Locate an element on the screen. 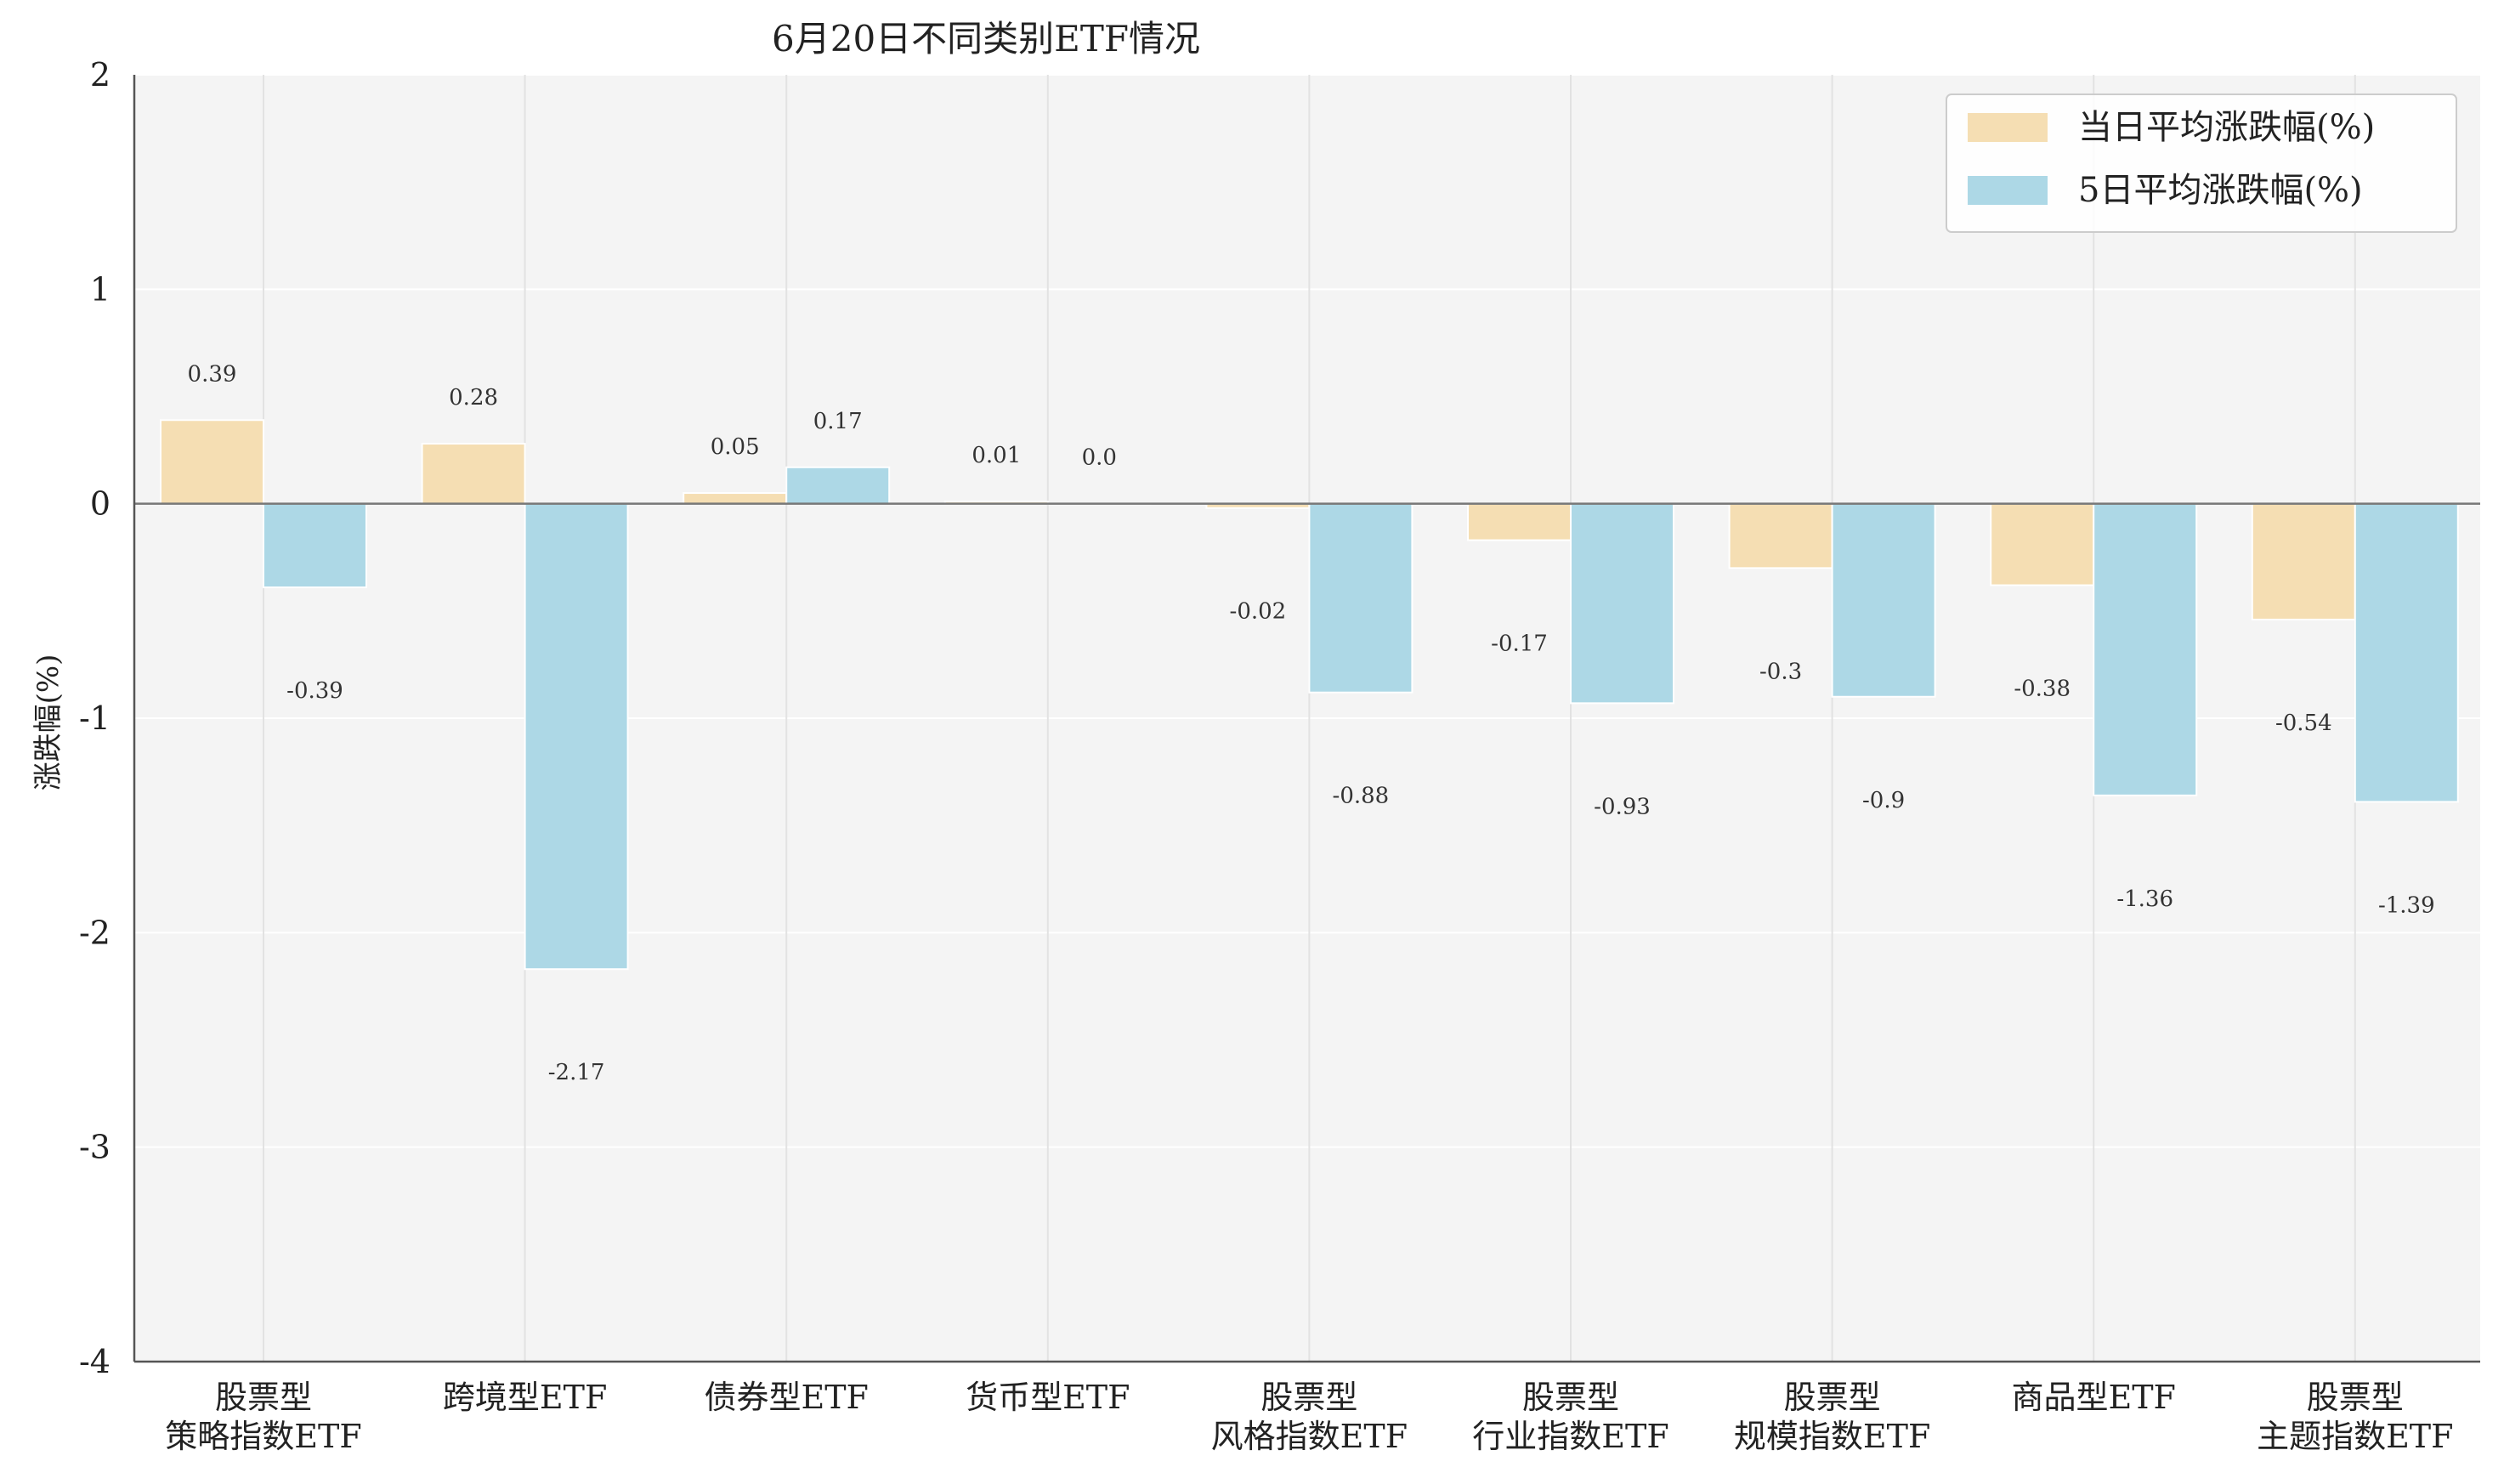  y-tick-label: -3 is located at coordinates (94, 1147).